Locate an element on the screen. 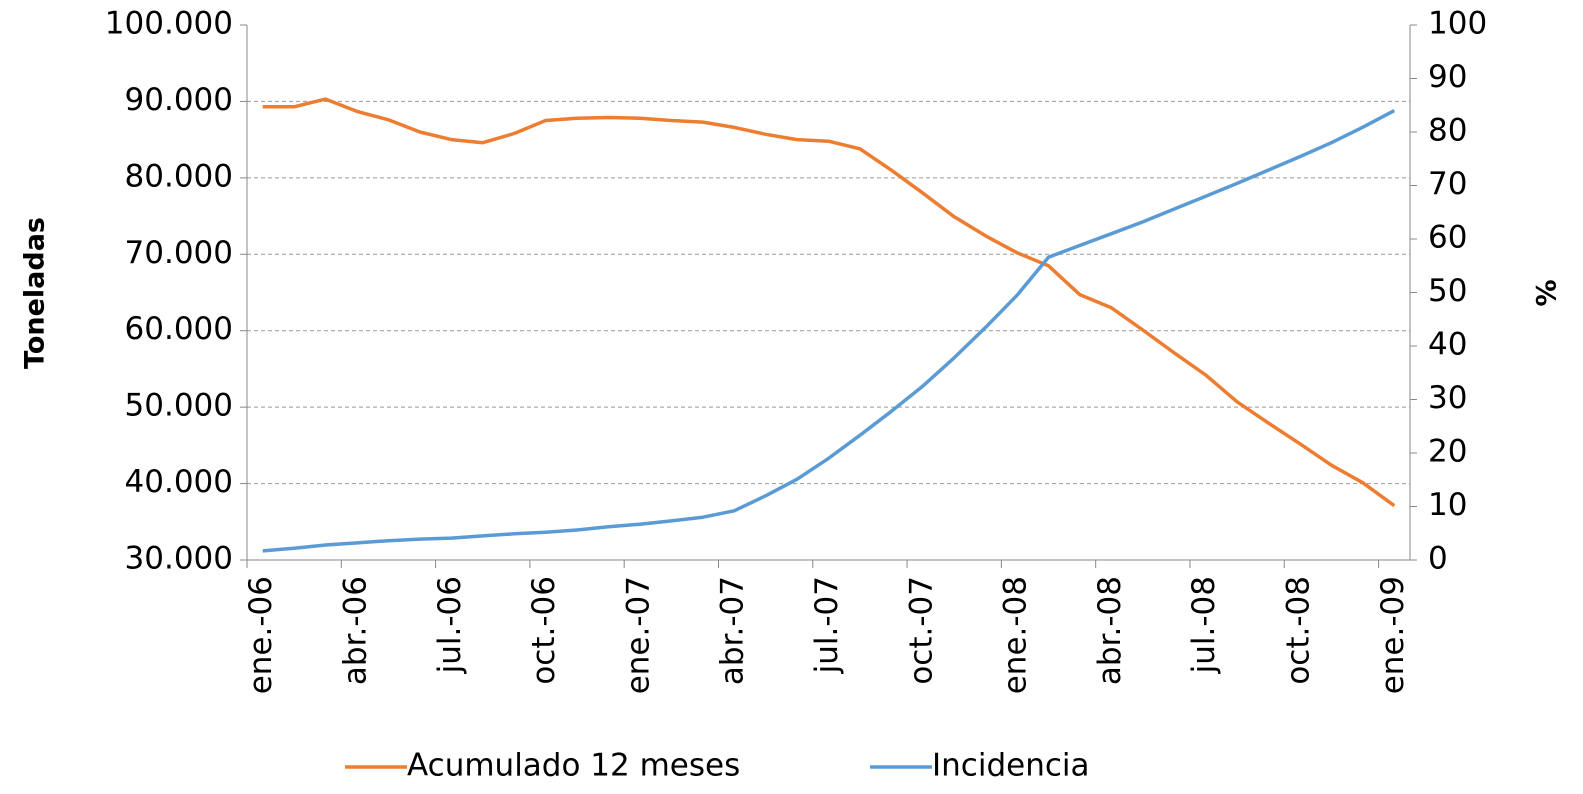  y-axis-title: Toneladas is located at coordinates (35, 293).